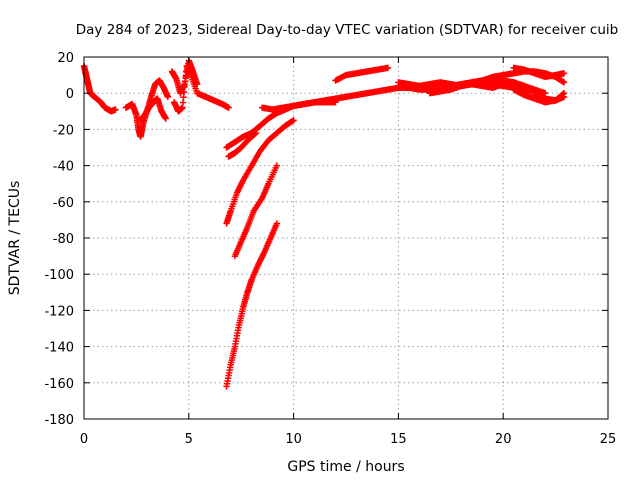  What do you see at coordinates (84, 439) in the screenshot?
I see `x-tick-label: 0` at bounding box center [84, 439].